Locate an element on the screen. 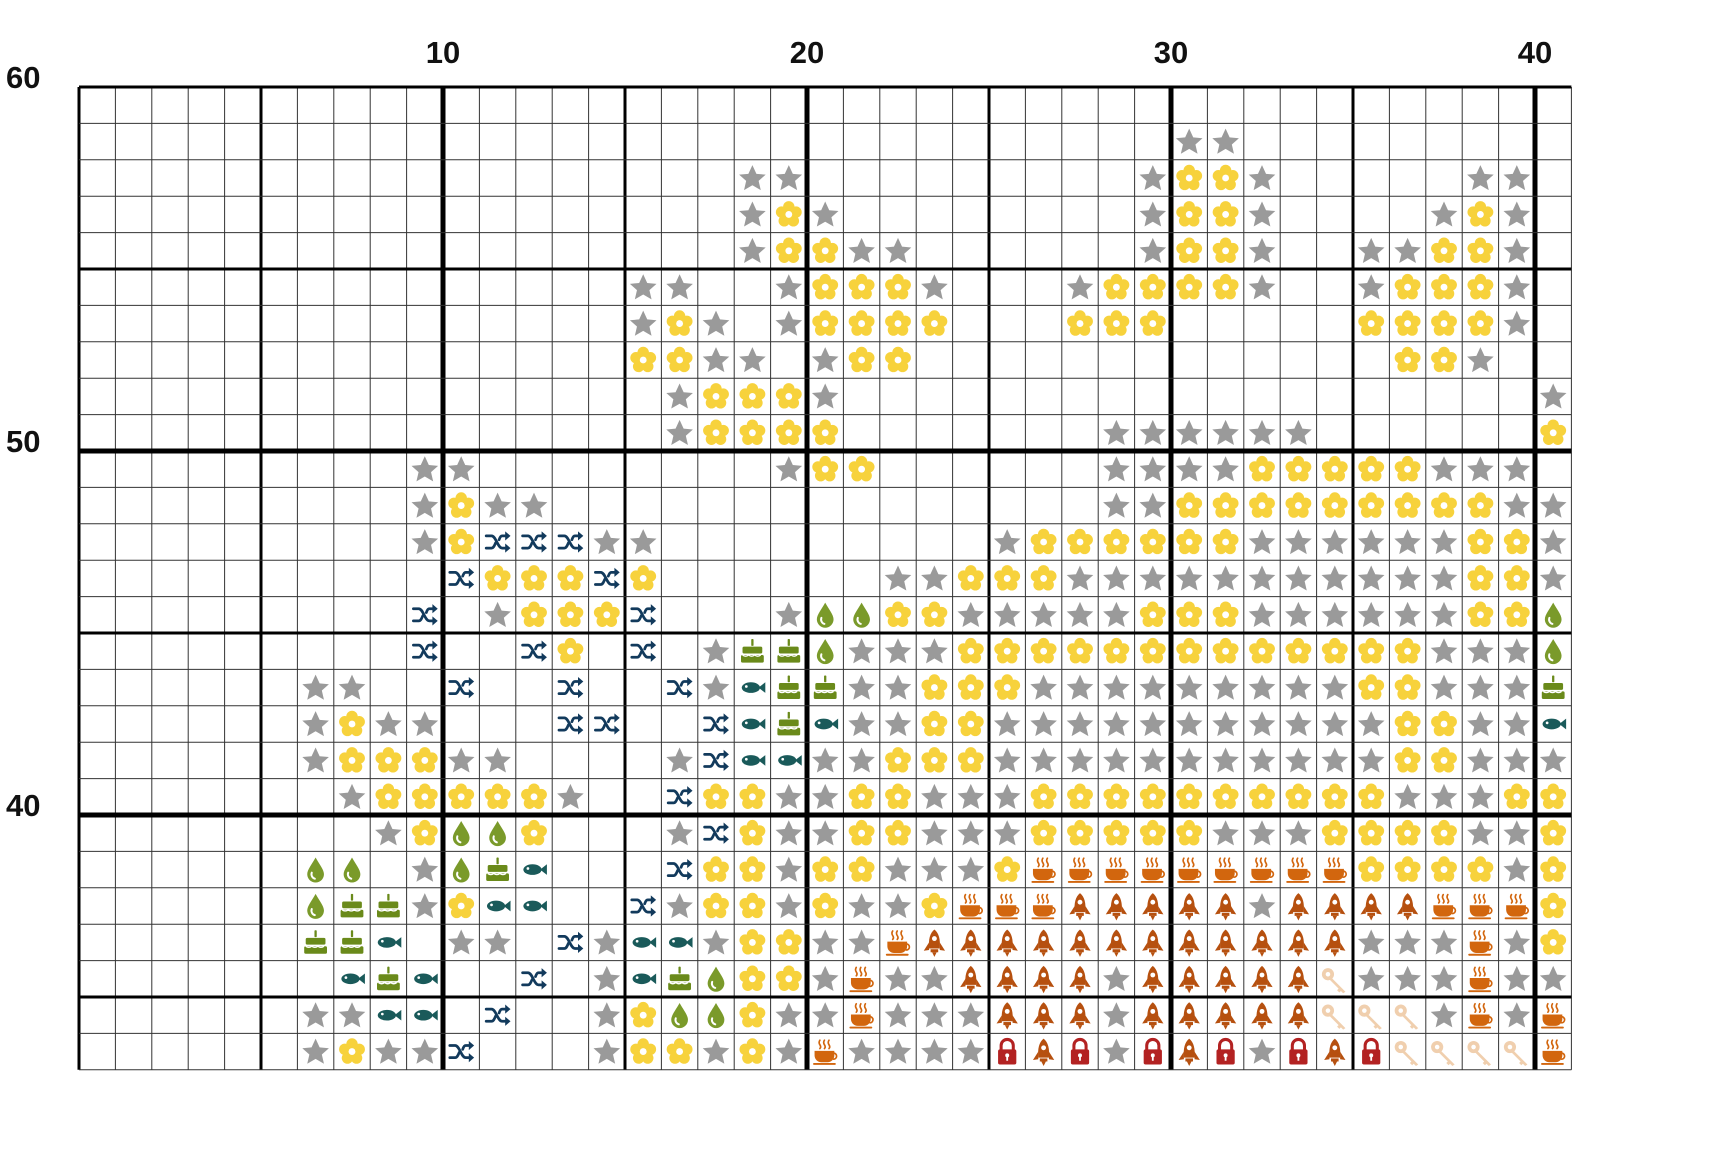 This screenshot has width=1710, height=1165. column-label: 20 is located at coordinates (807, 52).